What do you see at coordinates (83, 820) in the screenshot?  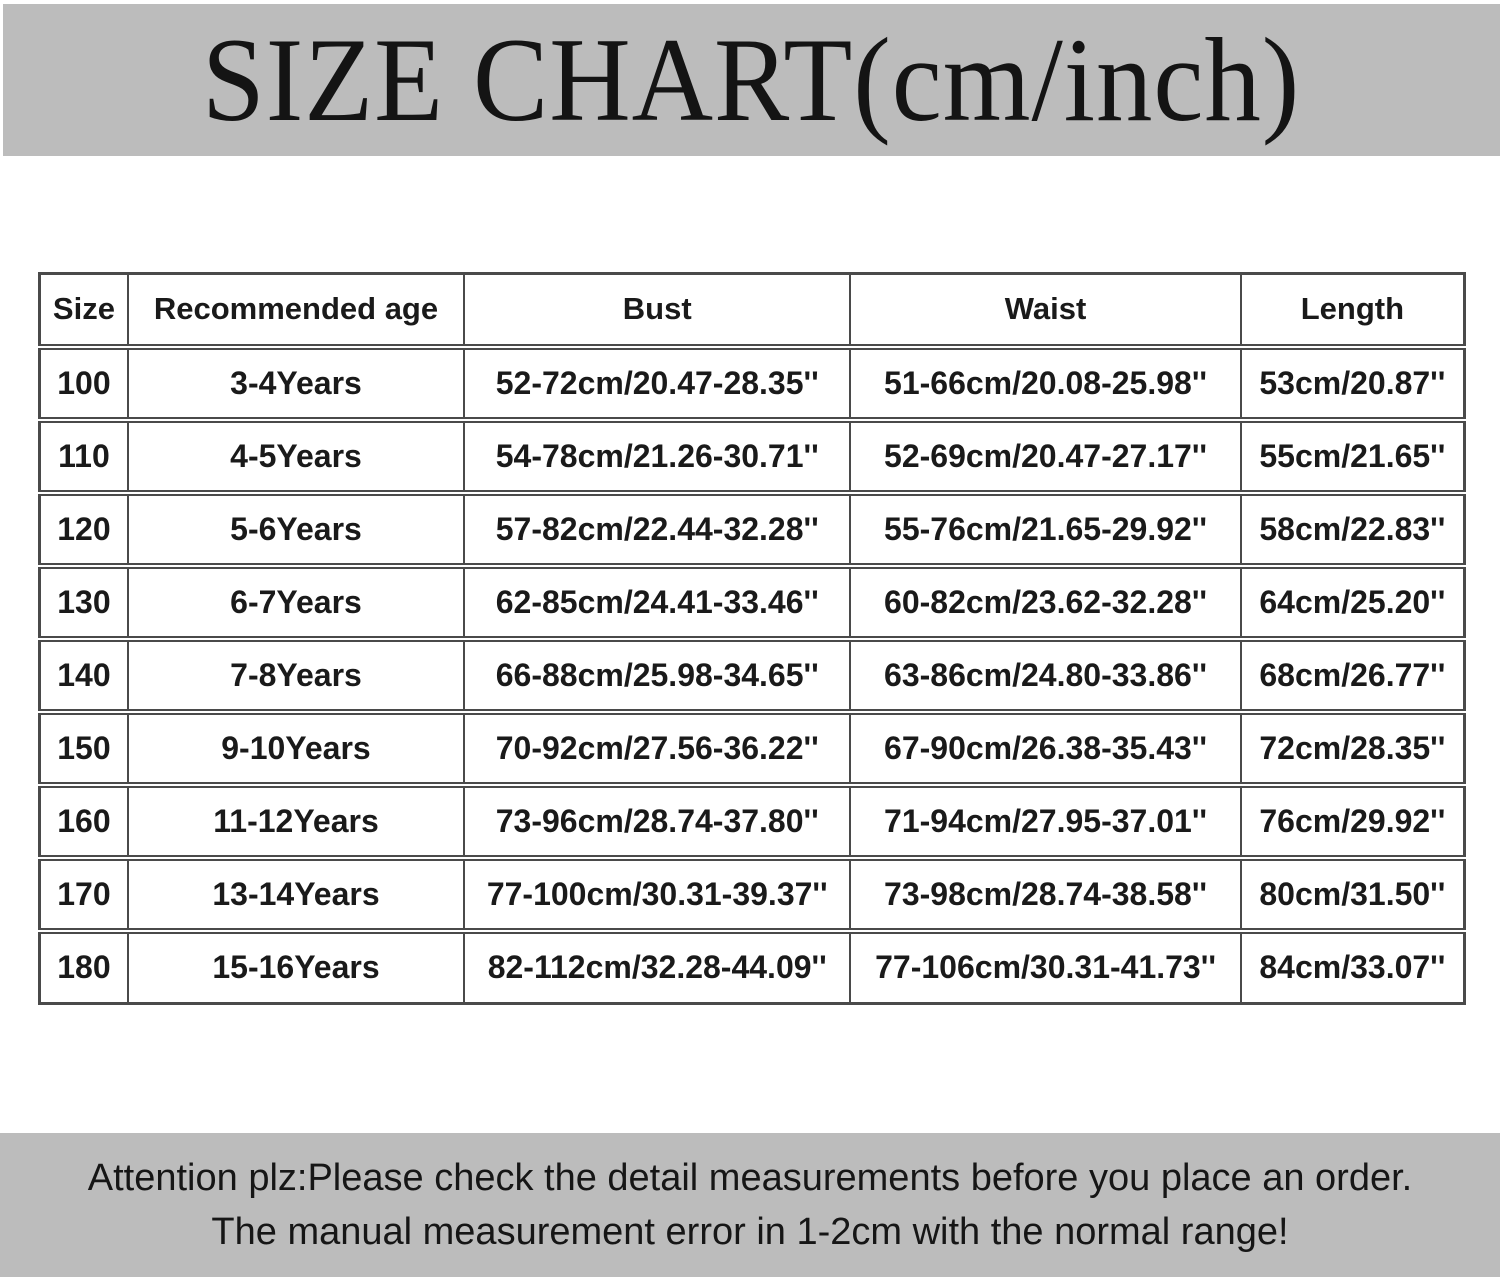 I see `cell-size: 160` at bounding box center [83, 820].